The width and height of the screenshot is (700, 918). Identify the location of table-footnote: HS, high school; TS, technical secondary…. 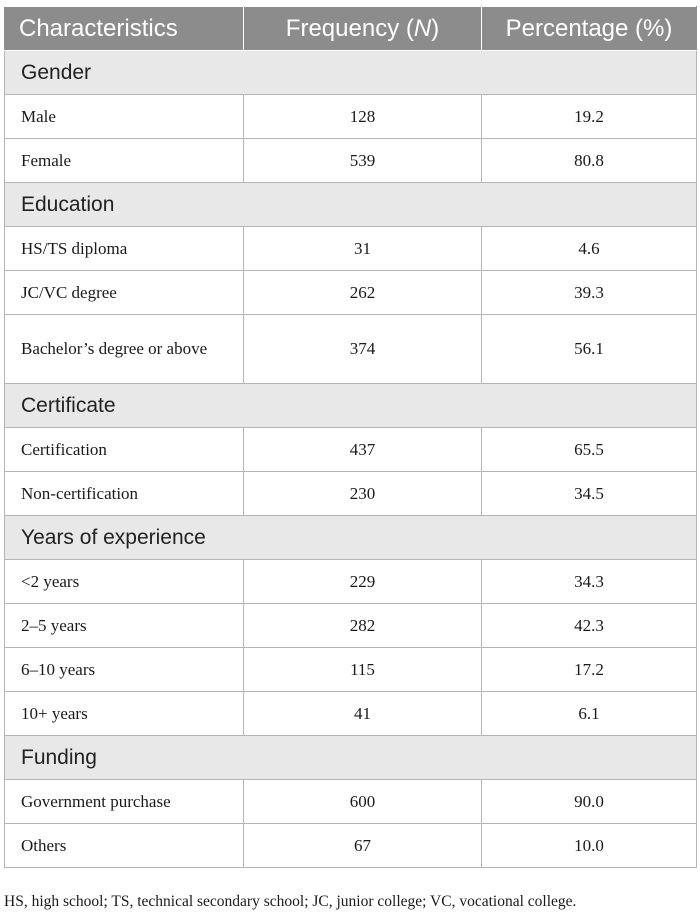
(290, 901).